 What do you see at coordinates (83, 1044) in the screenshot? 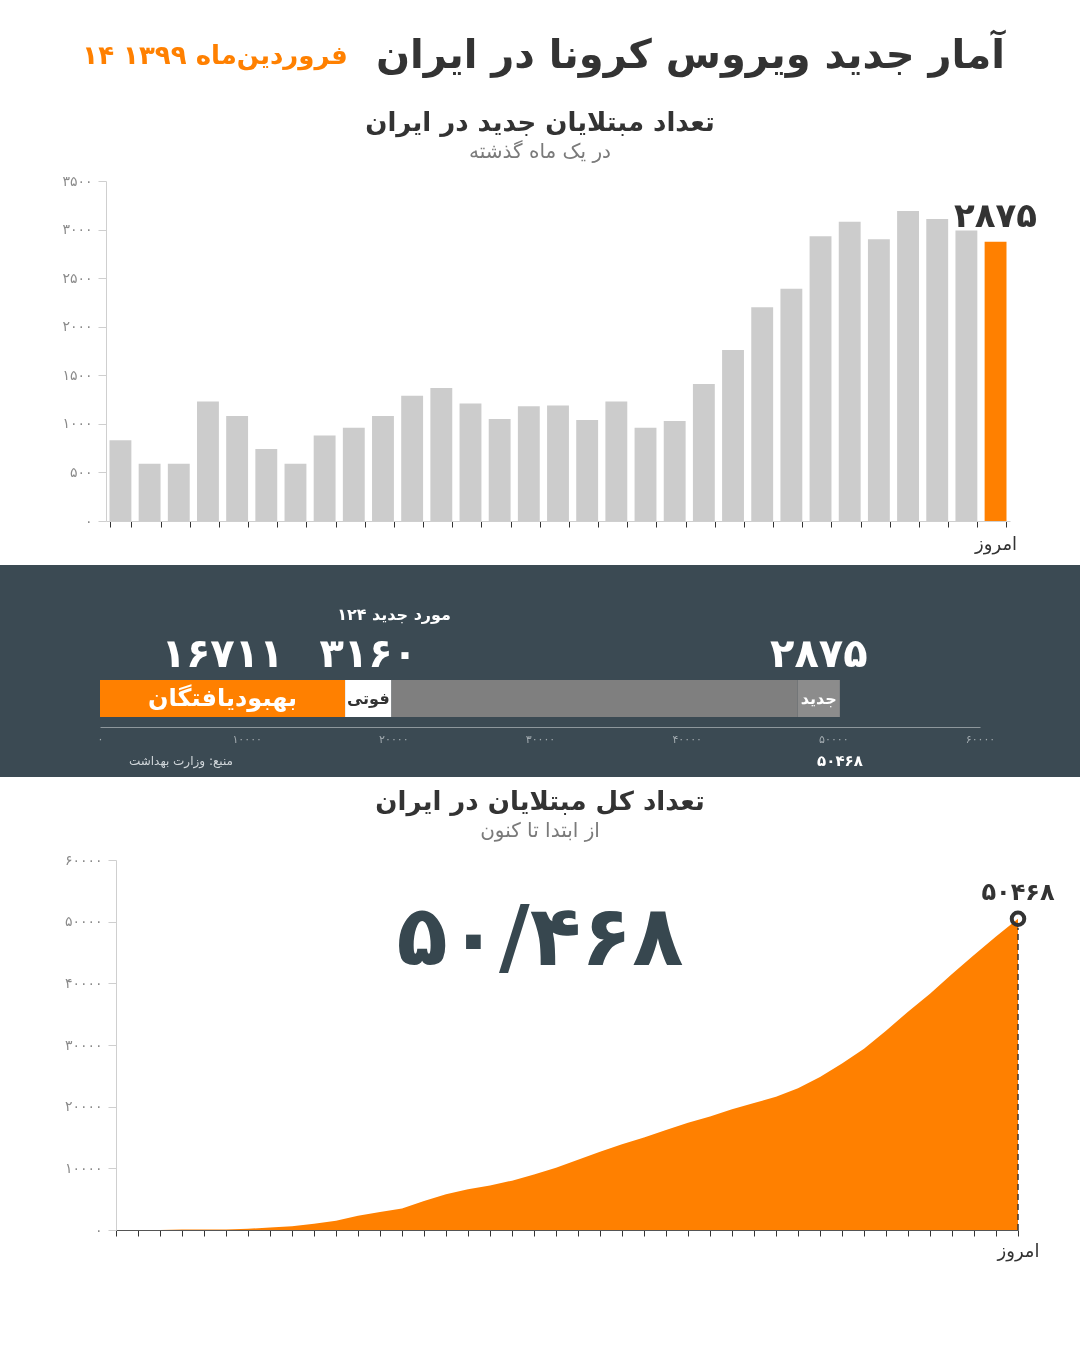
I see `y-tick-label: ۳۰۰۰۰` at bounding box center [83, 1044].